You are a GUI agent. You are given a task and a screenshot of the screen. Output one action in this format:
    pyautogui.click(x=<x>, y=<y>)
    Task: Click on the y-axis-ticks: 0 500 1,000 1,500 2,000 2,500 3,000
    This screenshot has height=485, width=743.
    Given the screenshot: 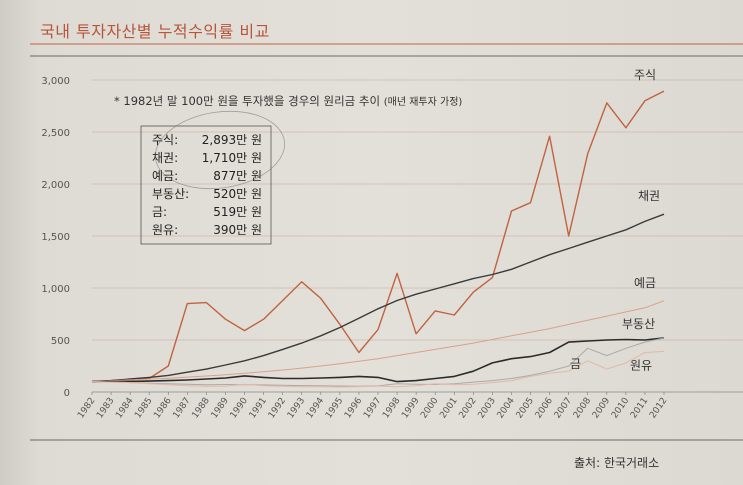 What is the action you would take?
    pyautogui.click(x=55, y=237)
    